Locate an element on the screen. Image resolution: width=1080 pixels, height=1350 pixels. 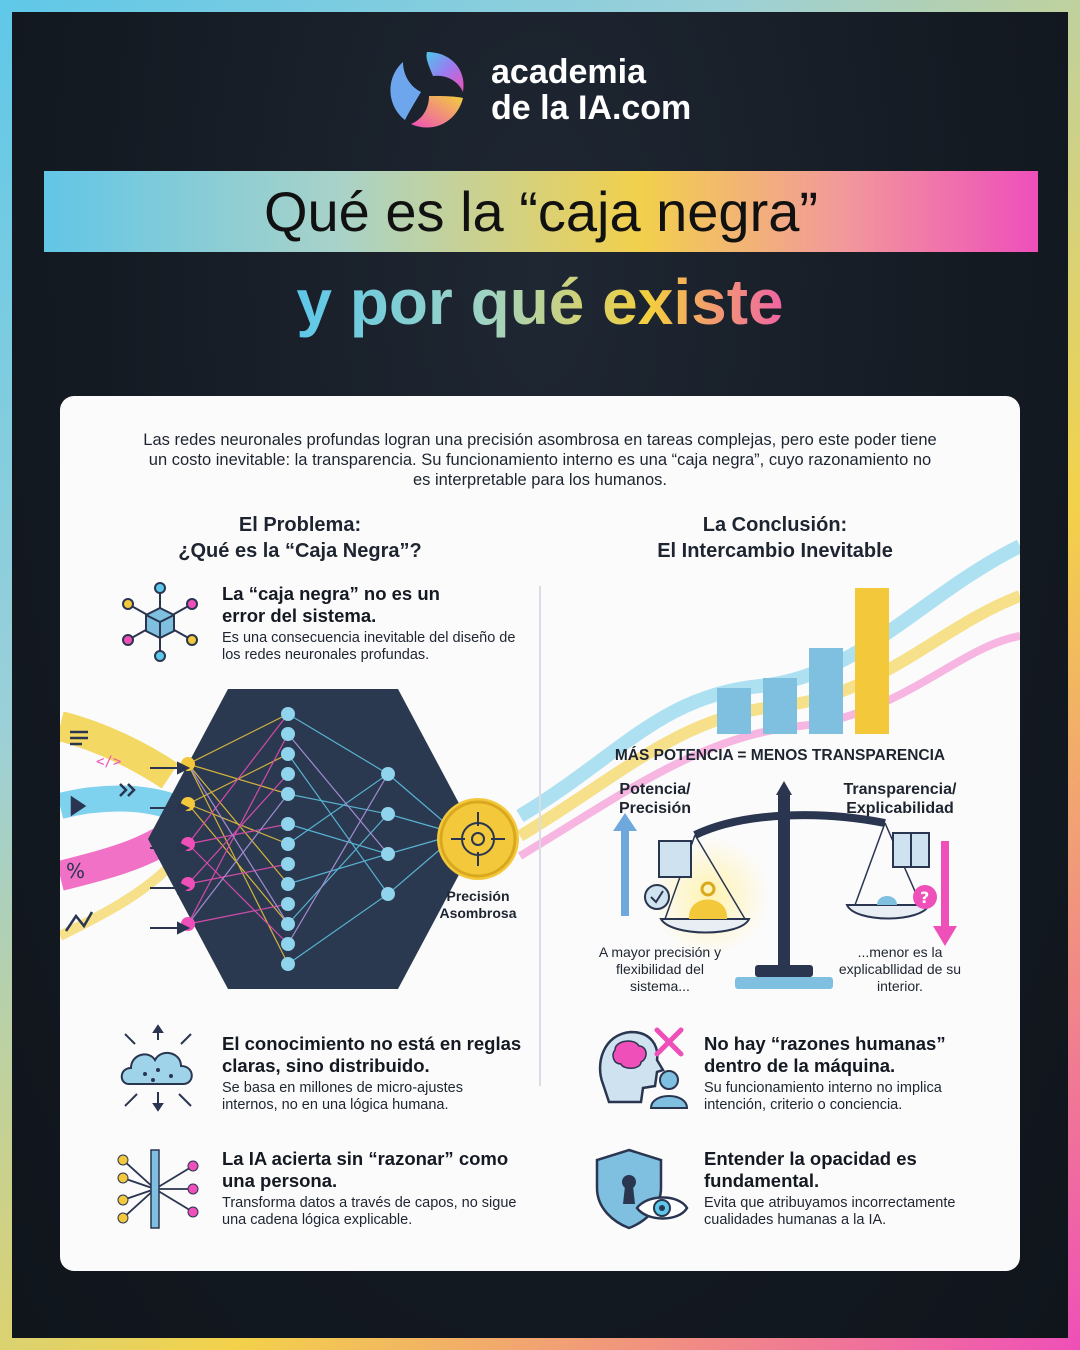
bar-chart-icon is located at coordinates (803, 661).